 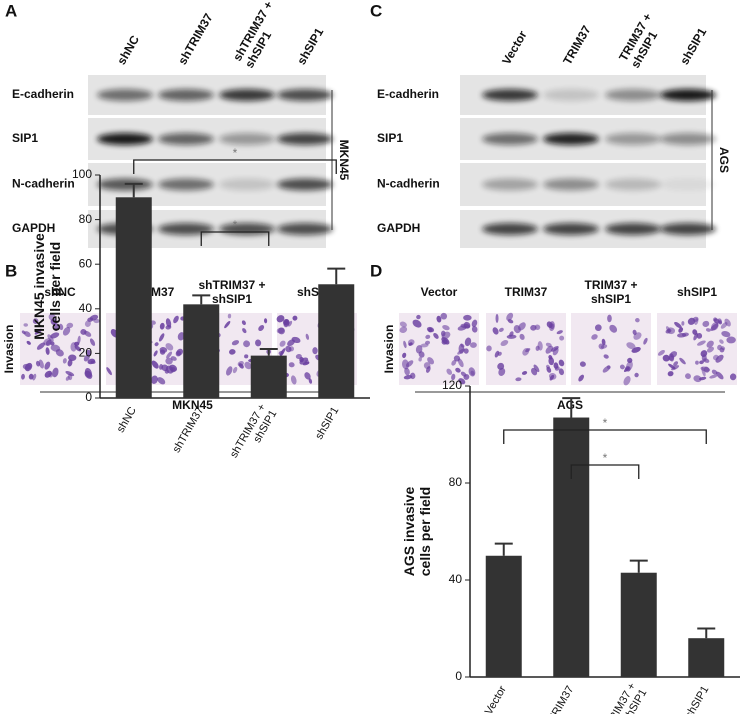 I want to click on panel-label: B, so click(x=11, y=270).